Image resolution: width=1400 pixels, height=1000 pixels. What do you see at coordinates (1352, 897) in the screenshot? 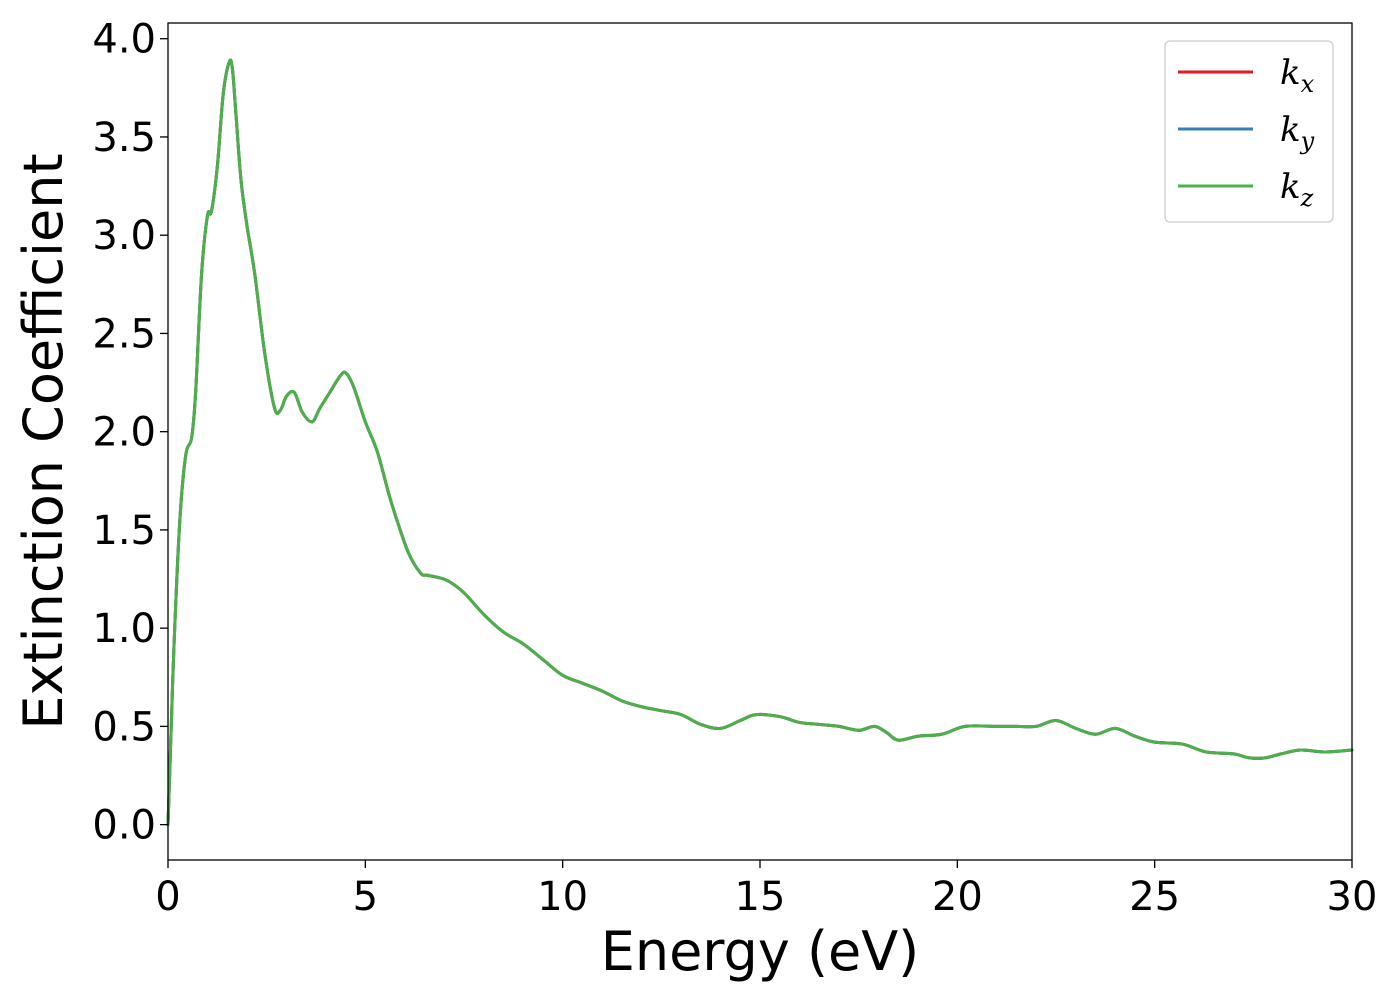
I see `x-tick-label: 30` at bounding box center [1352, 897].